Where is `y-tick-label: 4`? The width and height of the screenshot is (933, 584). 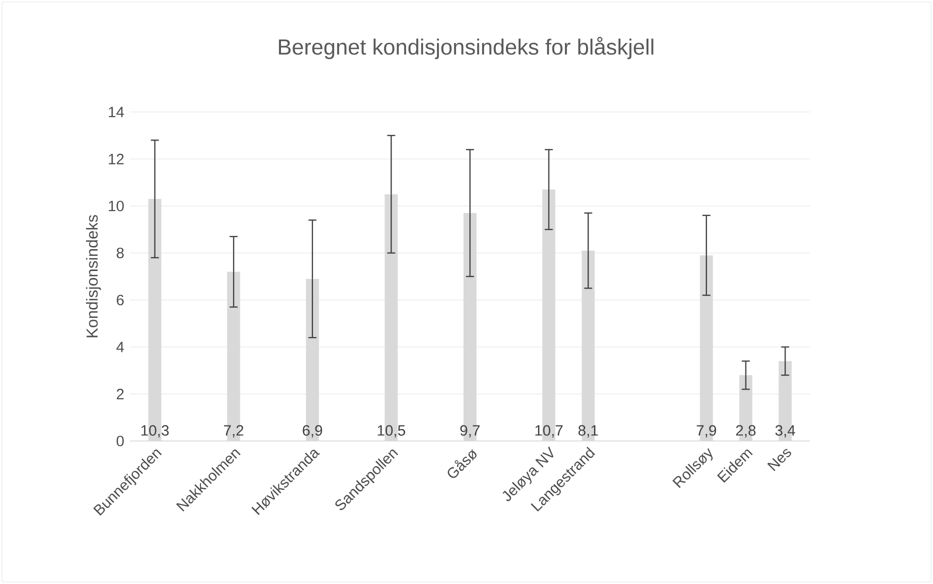 y-tick-label: 4 is located at coordinates (120, 347).